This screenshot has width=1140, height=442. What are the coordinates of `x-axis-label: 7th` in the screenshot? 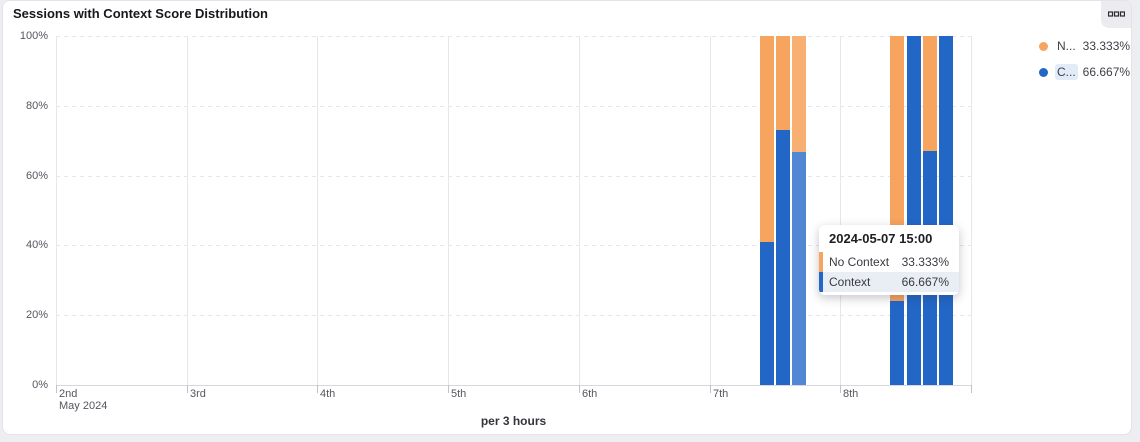 It's located at (721, 394).